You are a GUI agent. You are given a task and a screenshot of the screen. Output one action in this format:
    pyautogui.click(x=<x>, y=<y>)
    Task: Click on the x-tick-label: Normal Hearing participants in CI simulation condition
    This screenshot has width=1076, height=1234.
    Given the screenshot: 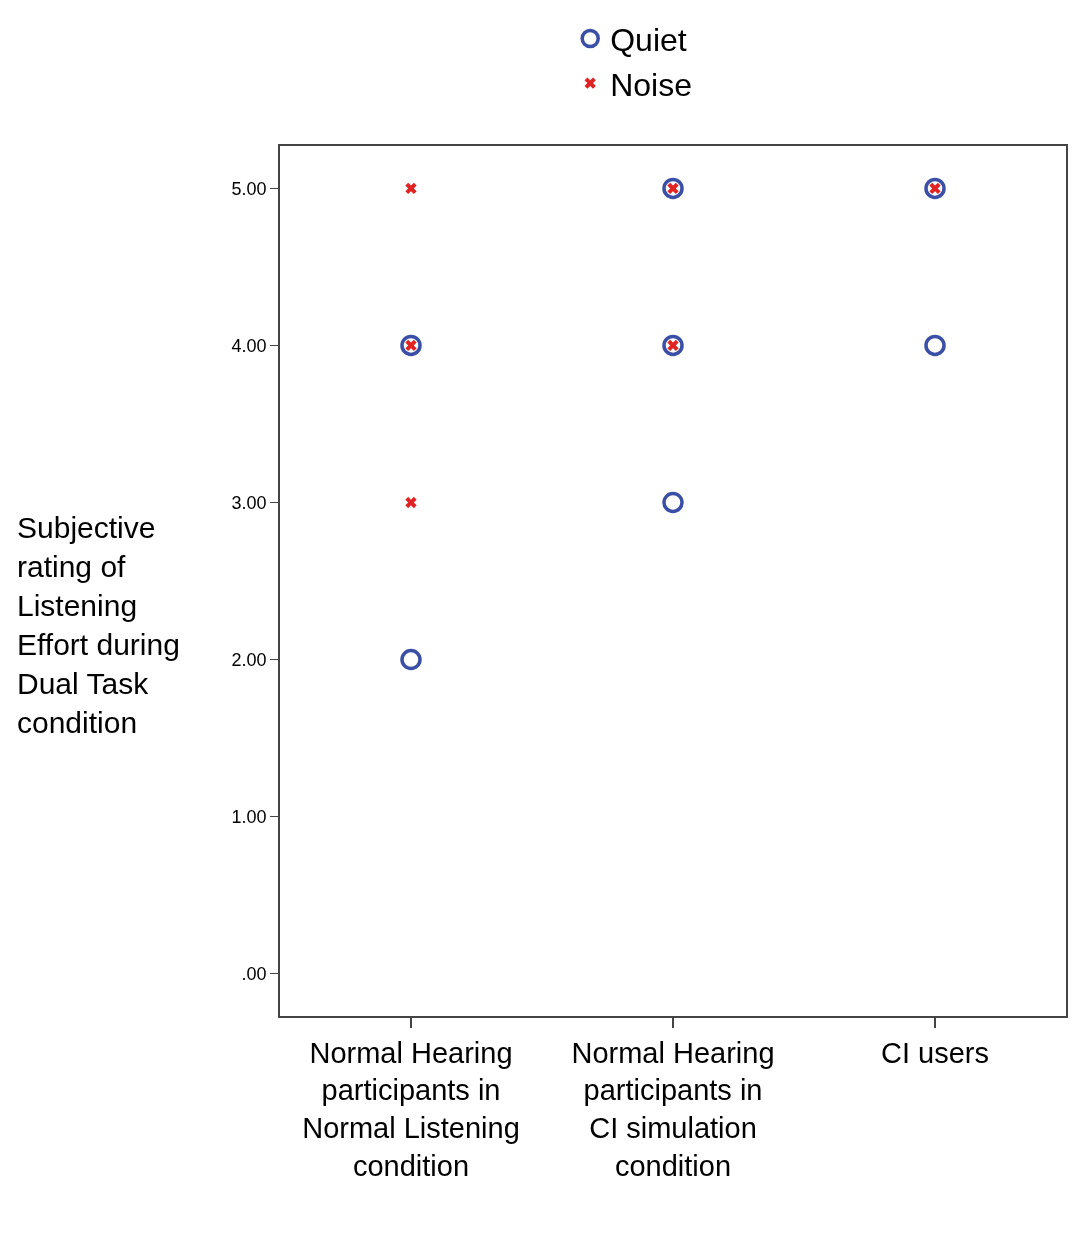 What is the action you would take?
    pyautogui.click(x=673, y=1109)
    